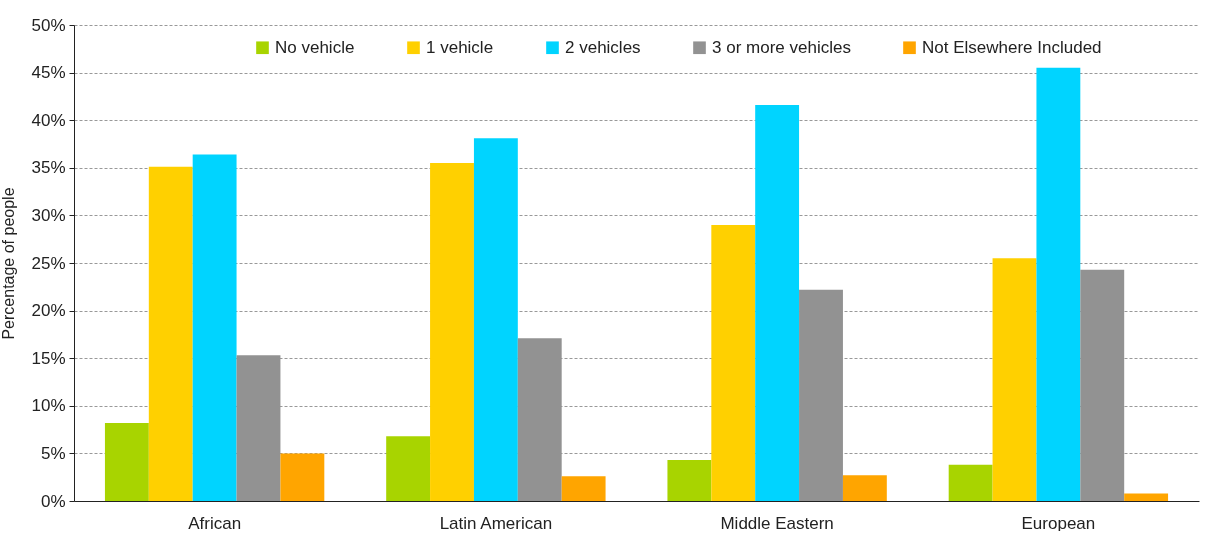  Describe the element at coordinates (48, 358) in the screenshot. I see `y-tick-label: 15%` at that location.